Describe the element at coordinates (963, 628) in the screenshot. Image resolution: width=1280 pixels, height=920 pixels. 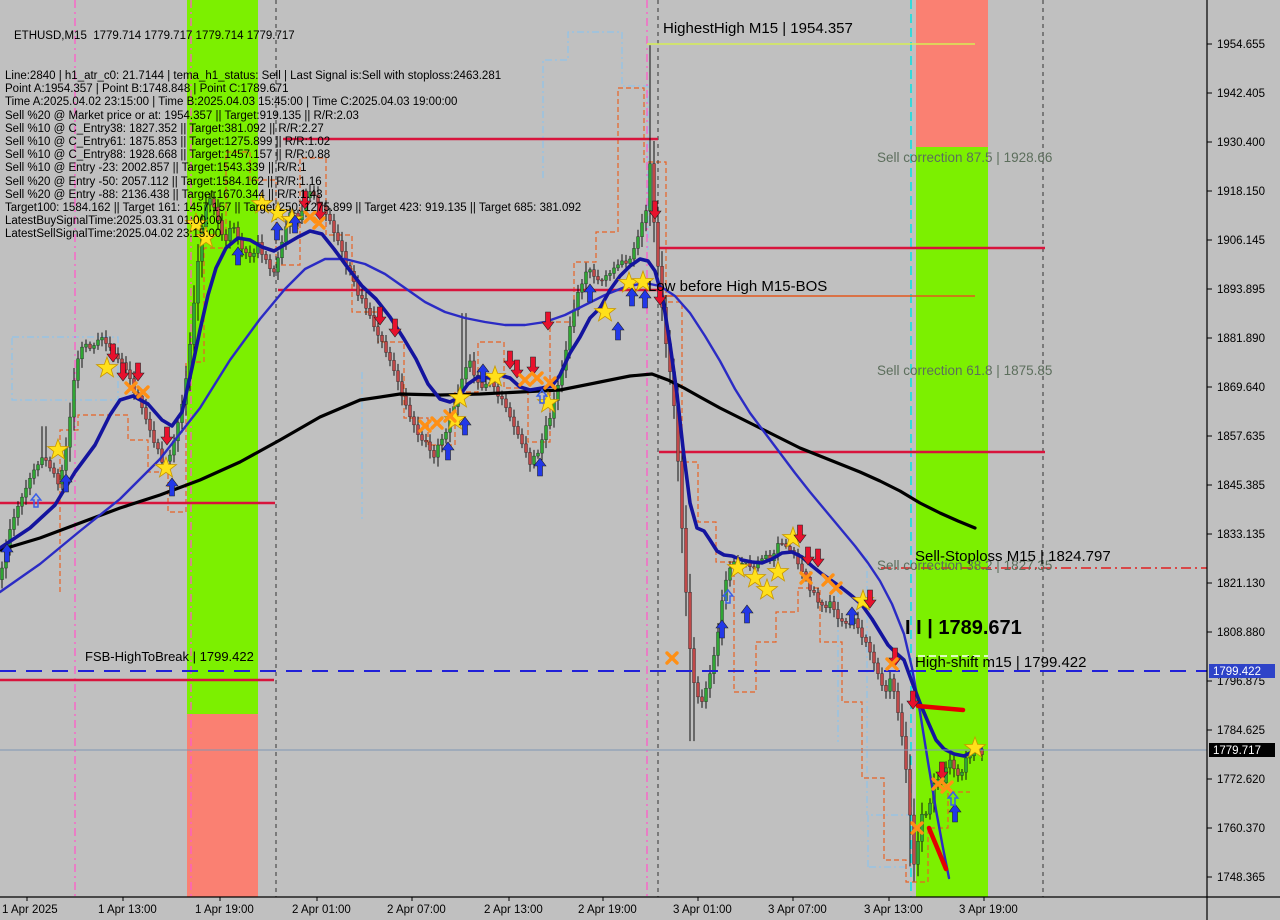
I see `annotation-label: I I | 1789.671` at that location.